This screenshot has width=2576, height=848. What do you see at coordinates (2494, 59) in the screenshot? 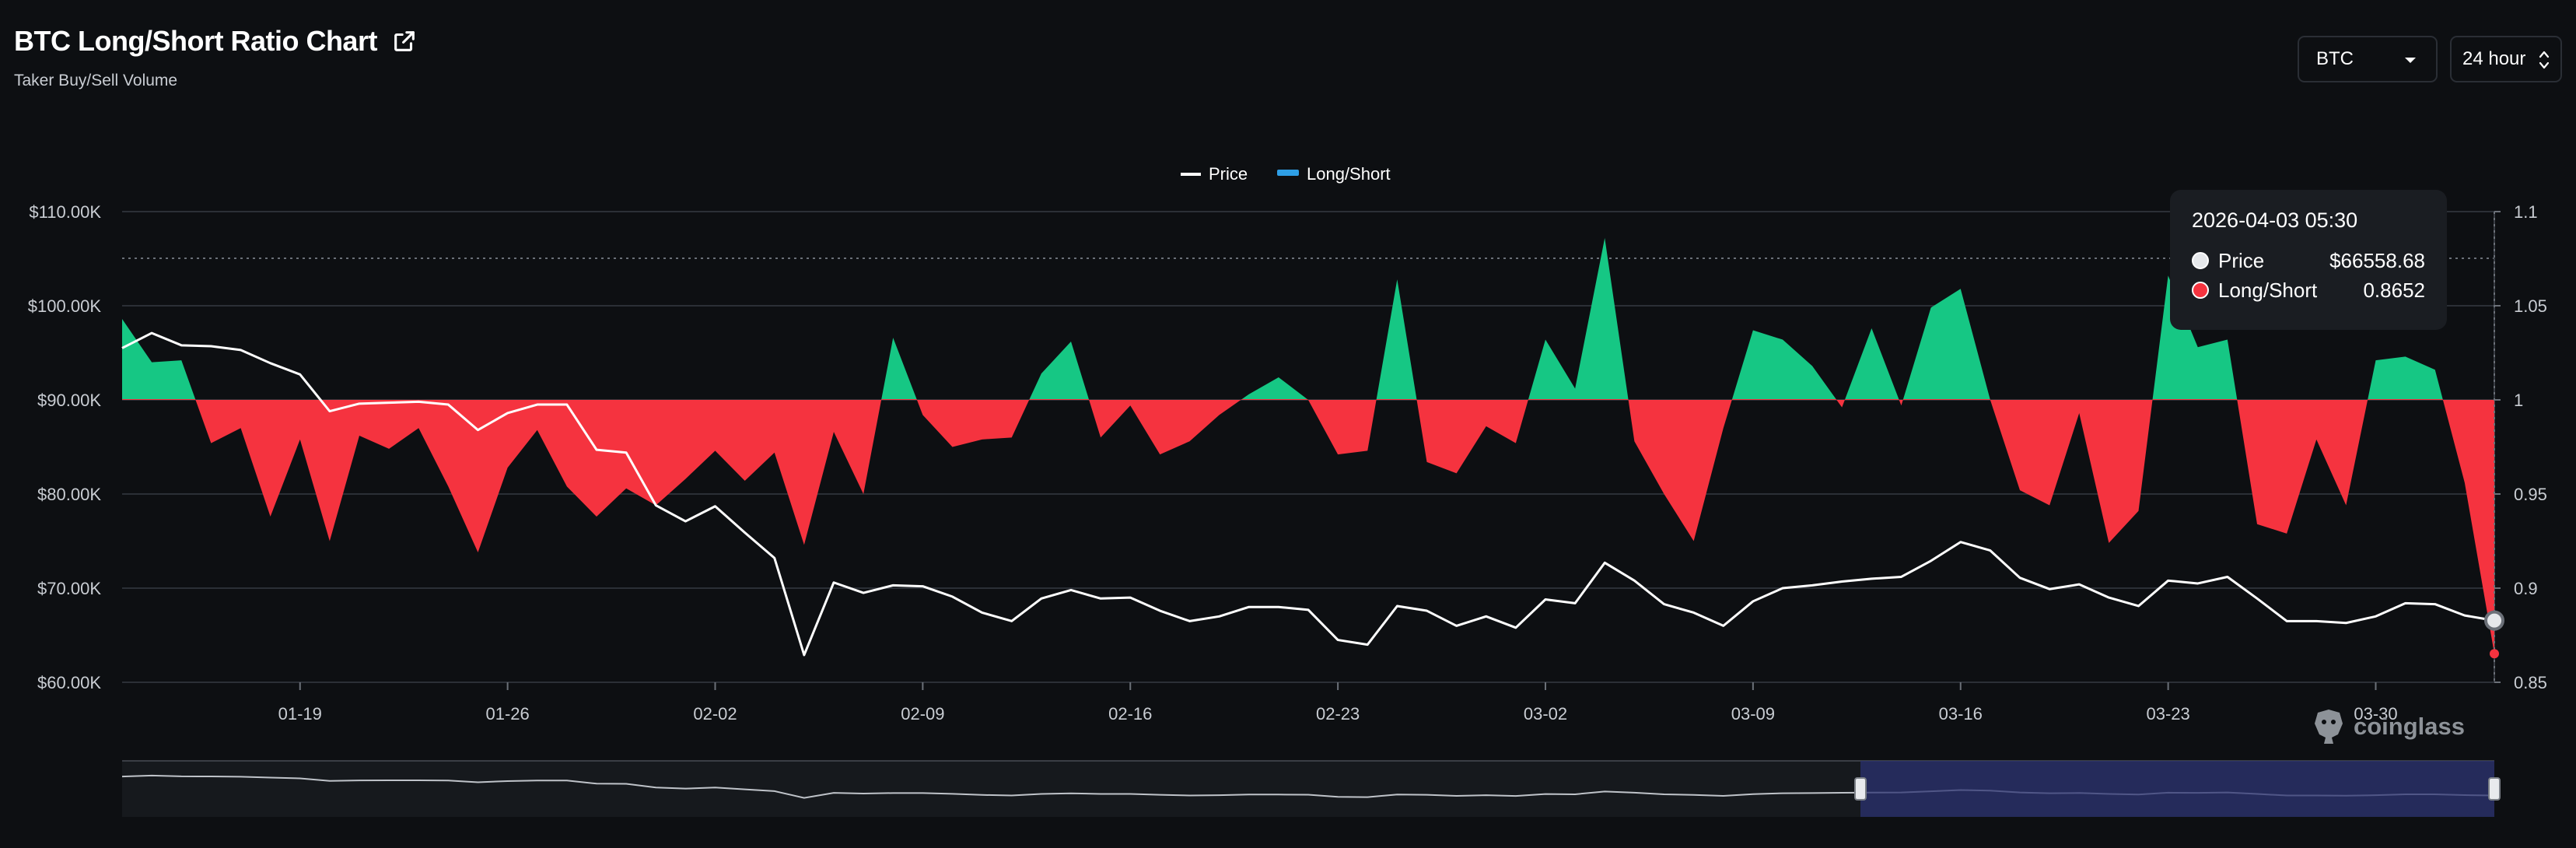
I see `interval-select-value: 24 hour` at bounding box center [2494, 59].